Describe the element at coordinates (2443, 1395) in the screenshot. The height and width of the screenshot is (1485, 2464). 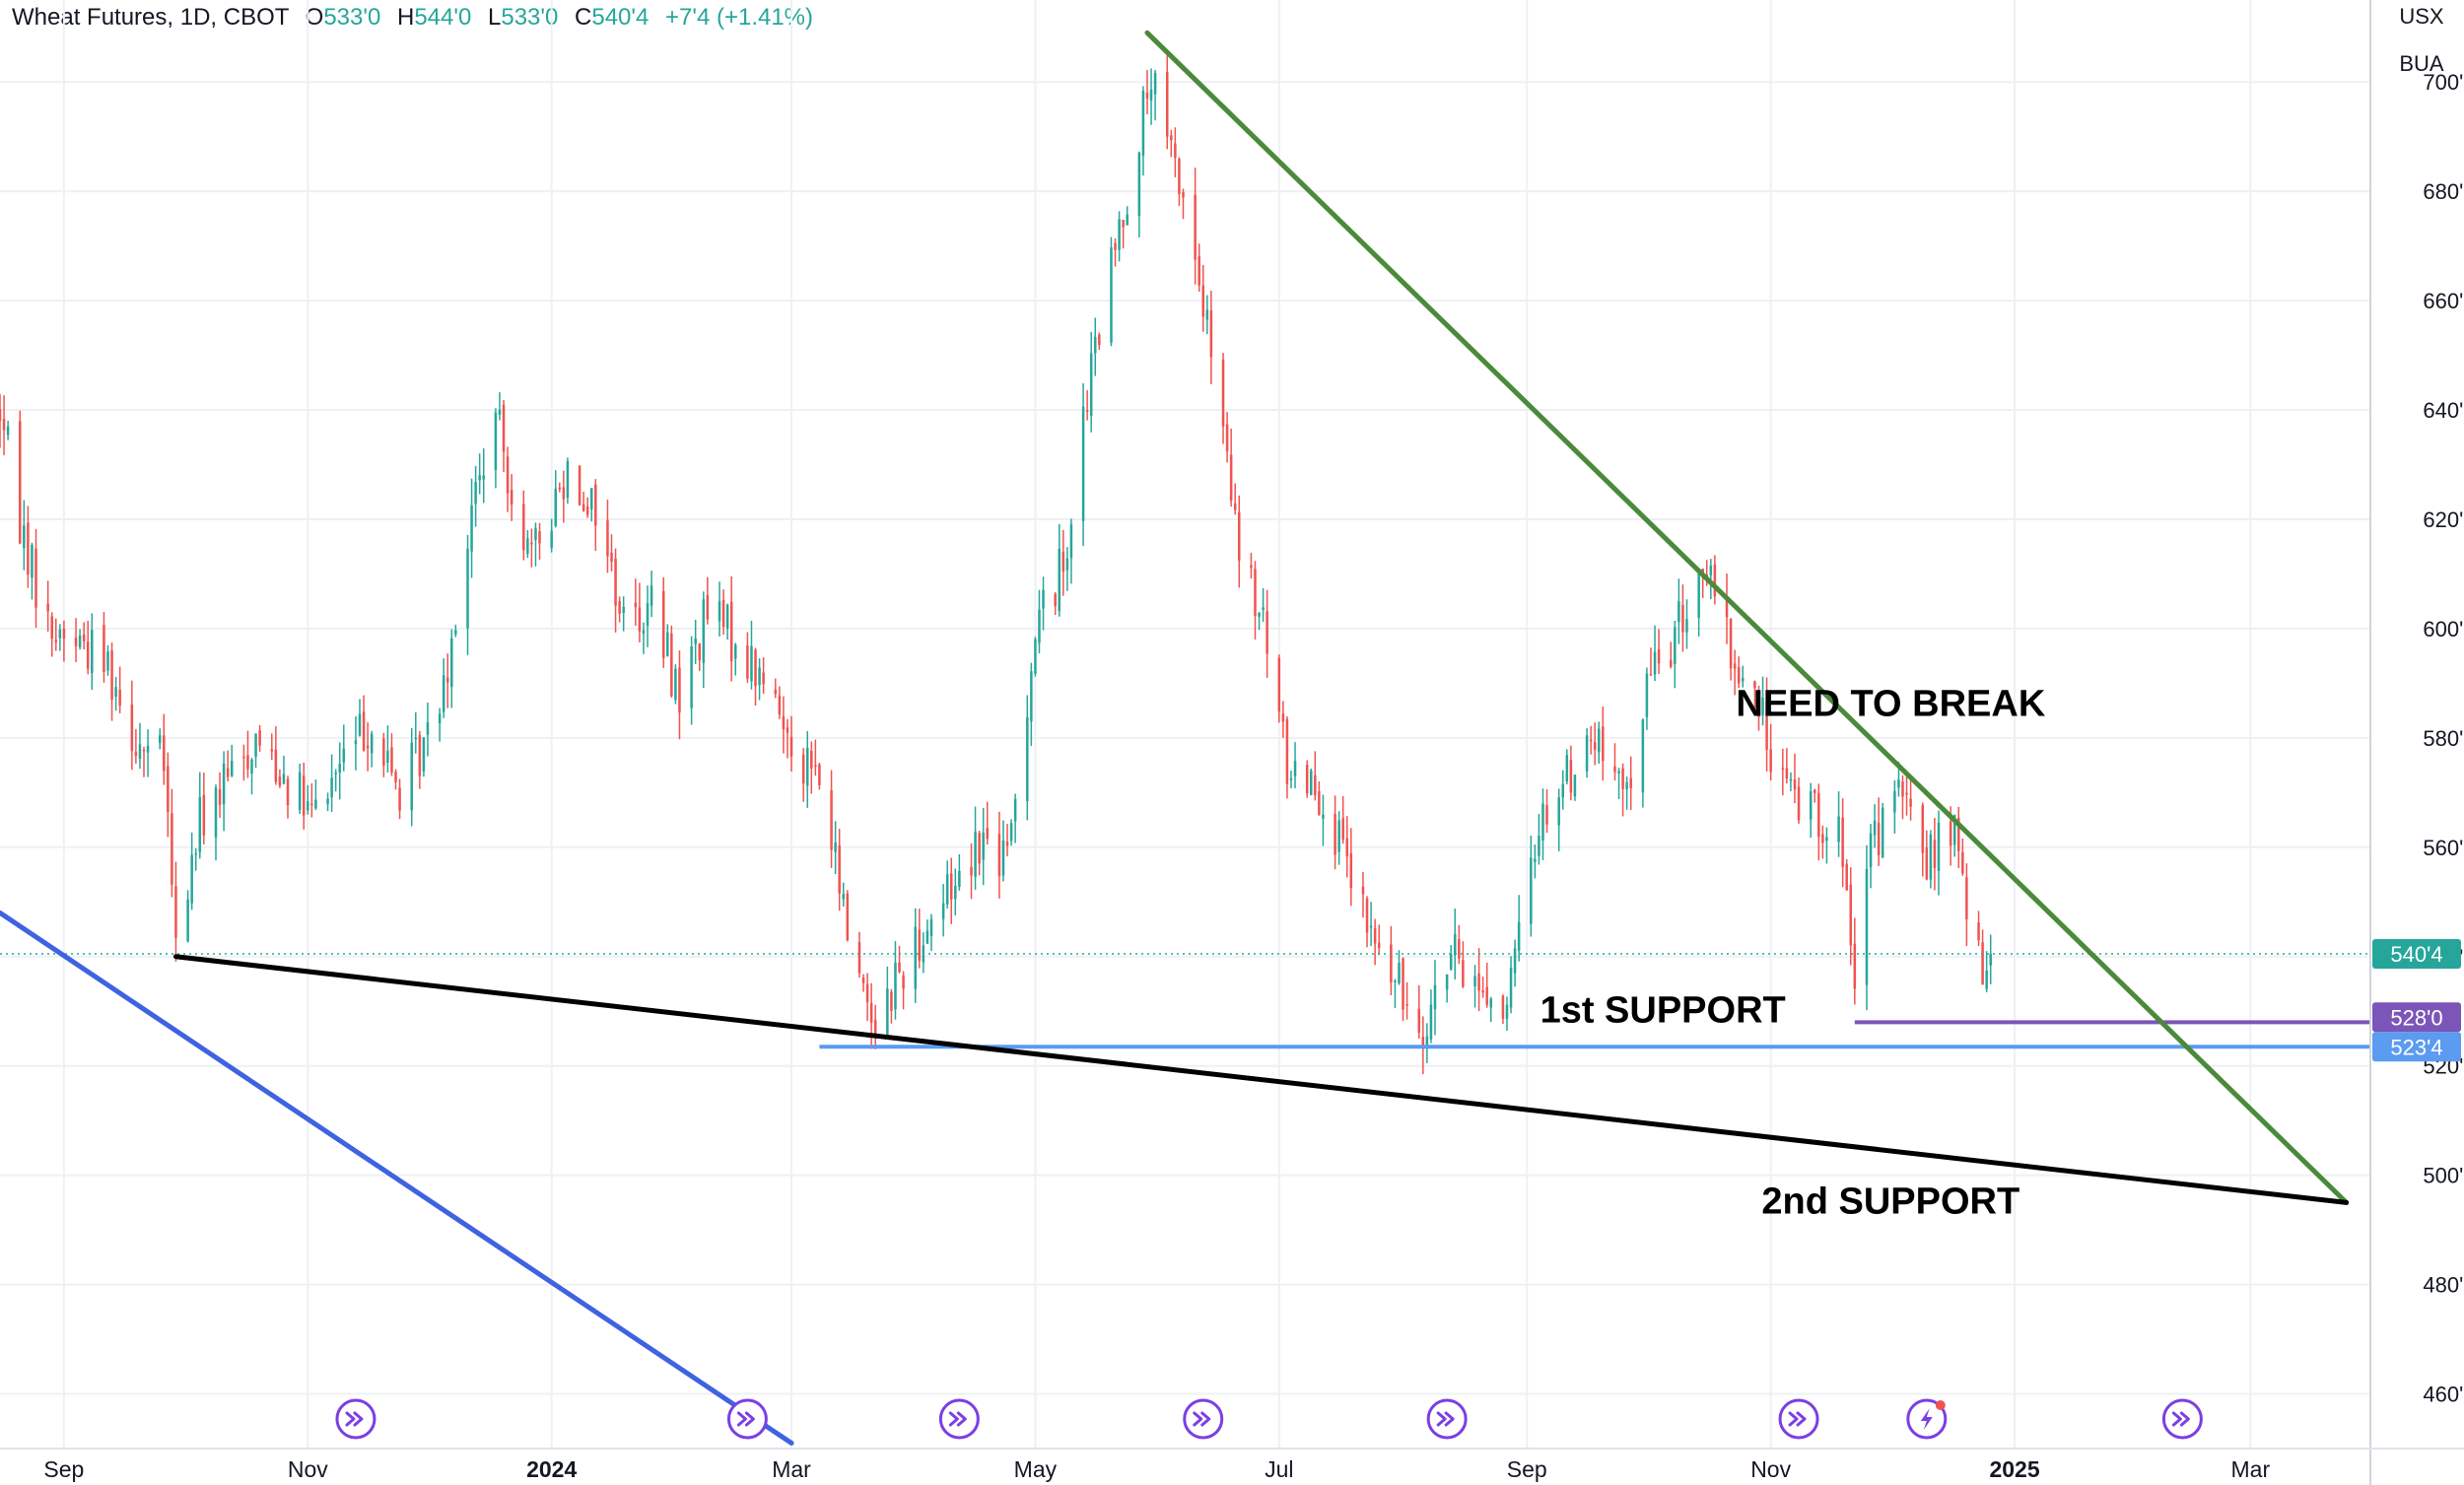
I see `y-tick-label: 460'0` at that location.